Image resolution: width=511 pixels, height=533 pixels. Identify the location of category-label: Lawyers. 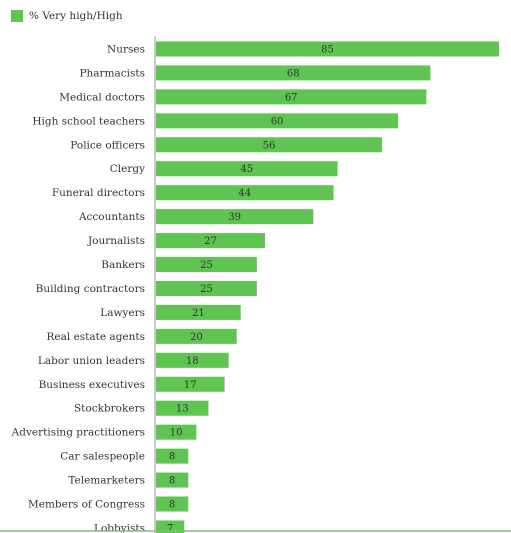
(122, 313).